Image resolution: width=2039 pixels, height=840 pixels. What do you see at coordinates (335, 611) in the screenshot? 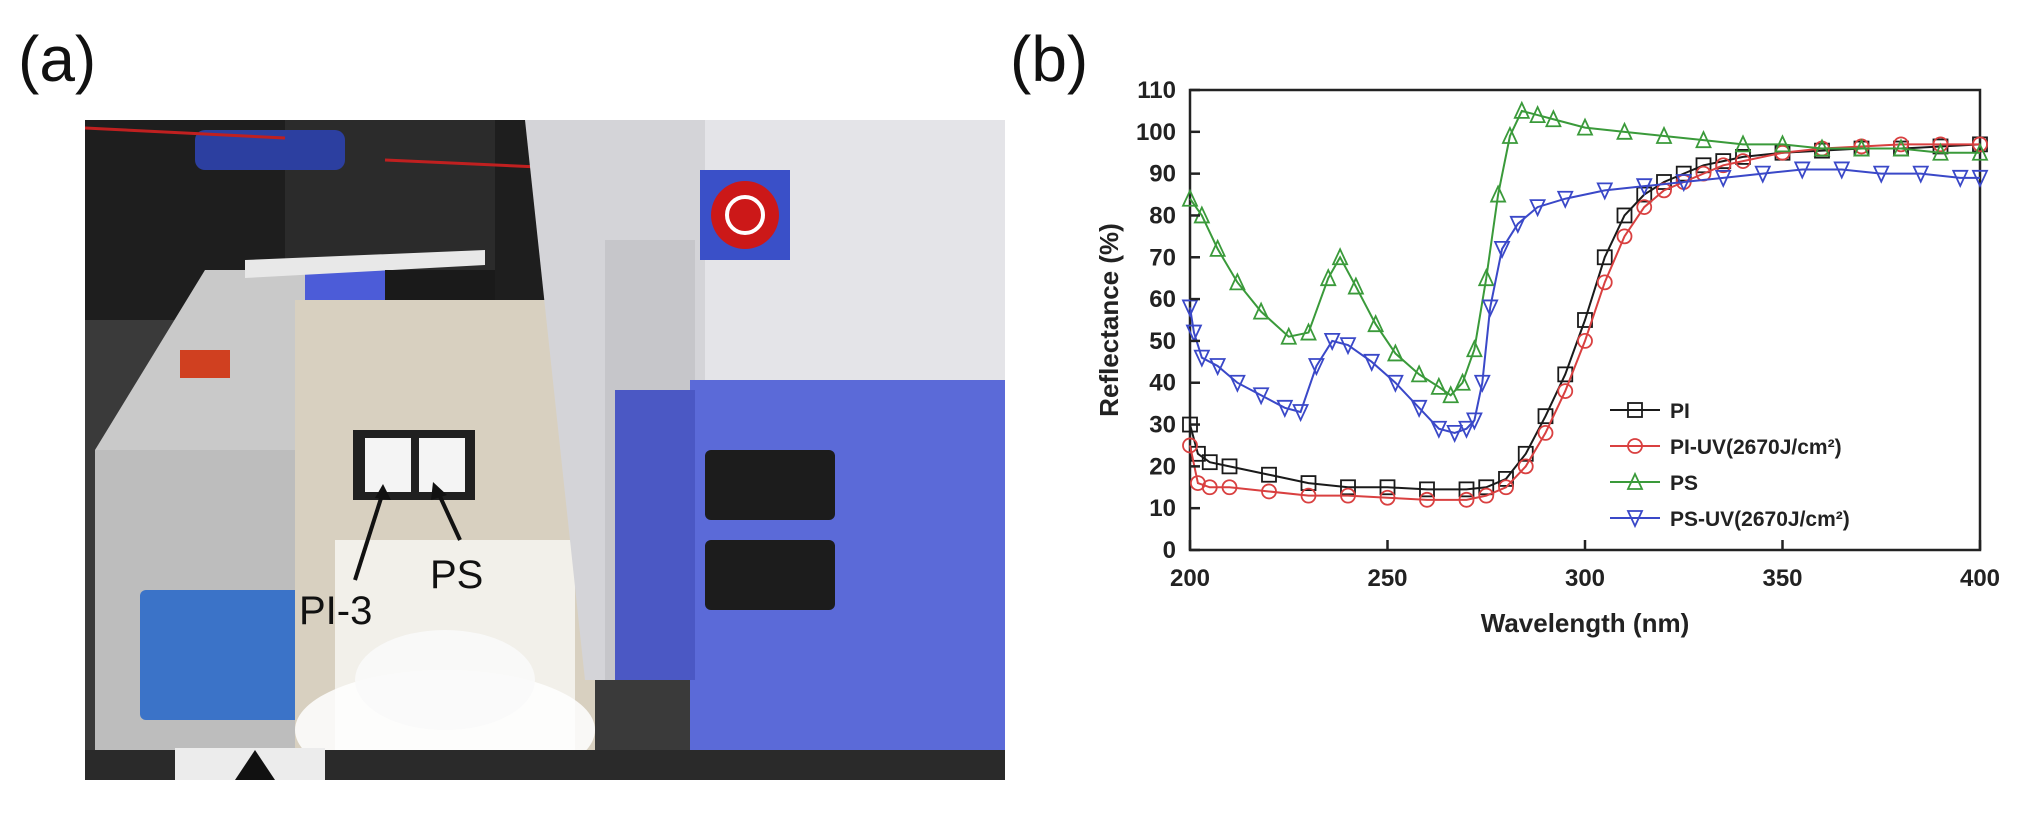
I see `pi-sample-label: PI-3` at bounding box center [335, 611].